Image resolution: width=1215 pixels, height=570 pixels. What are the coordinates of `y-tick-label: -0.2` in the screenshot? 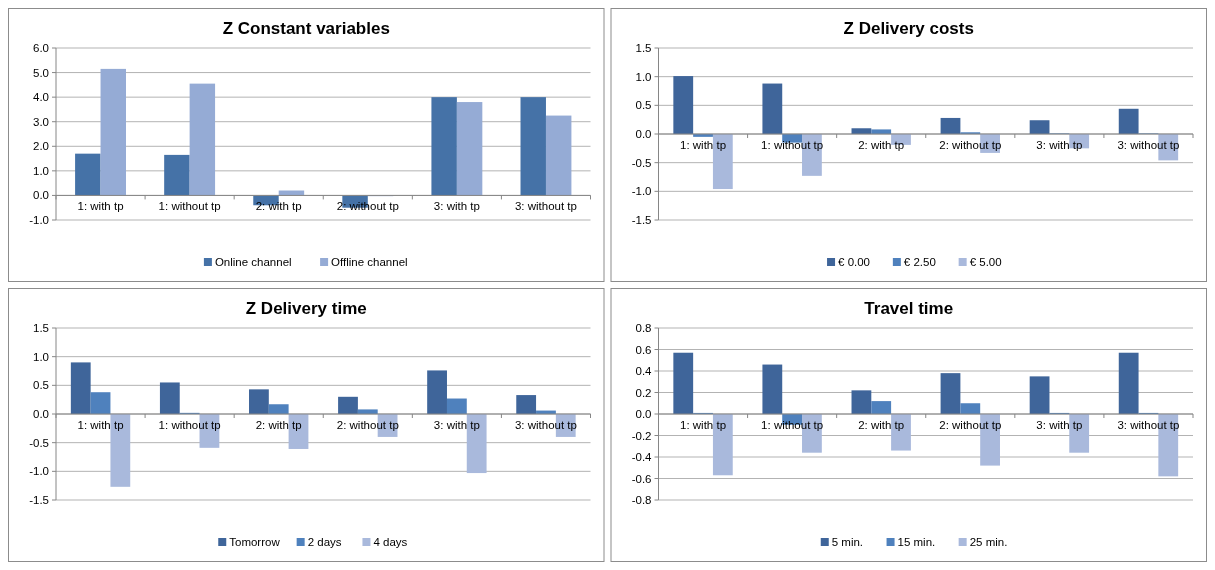 It's located at (641, 435).